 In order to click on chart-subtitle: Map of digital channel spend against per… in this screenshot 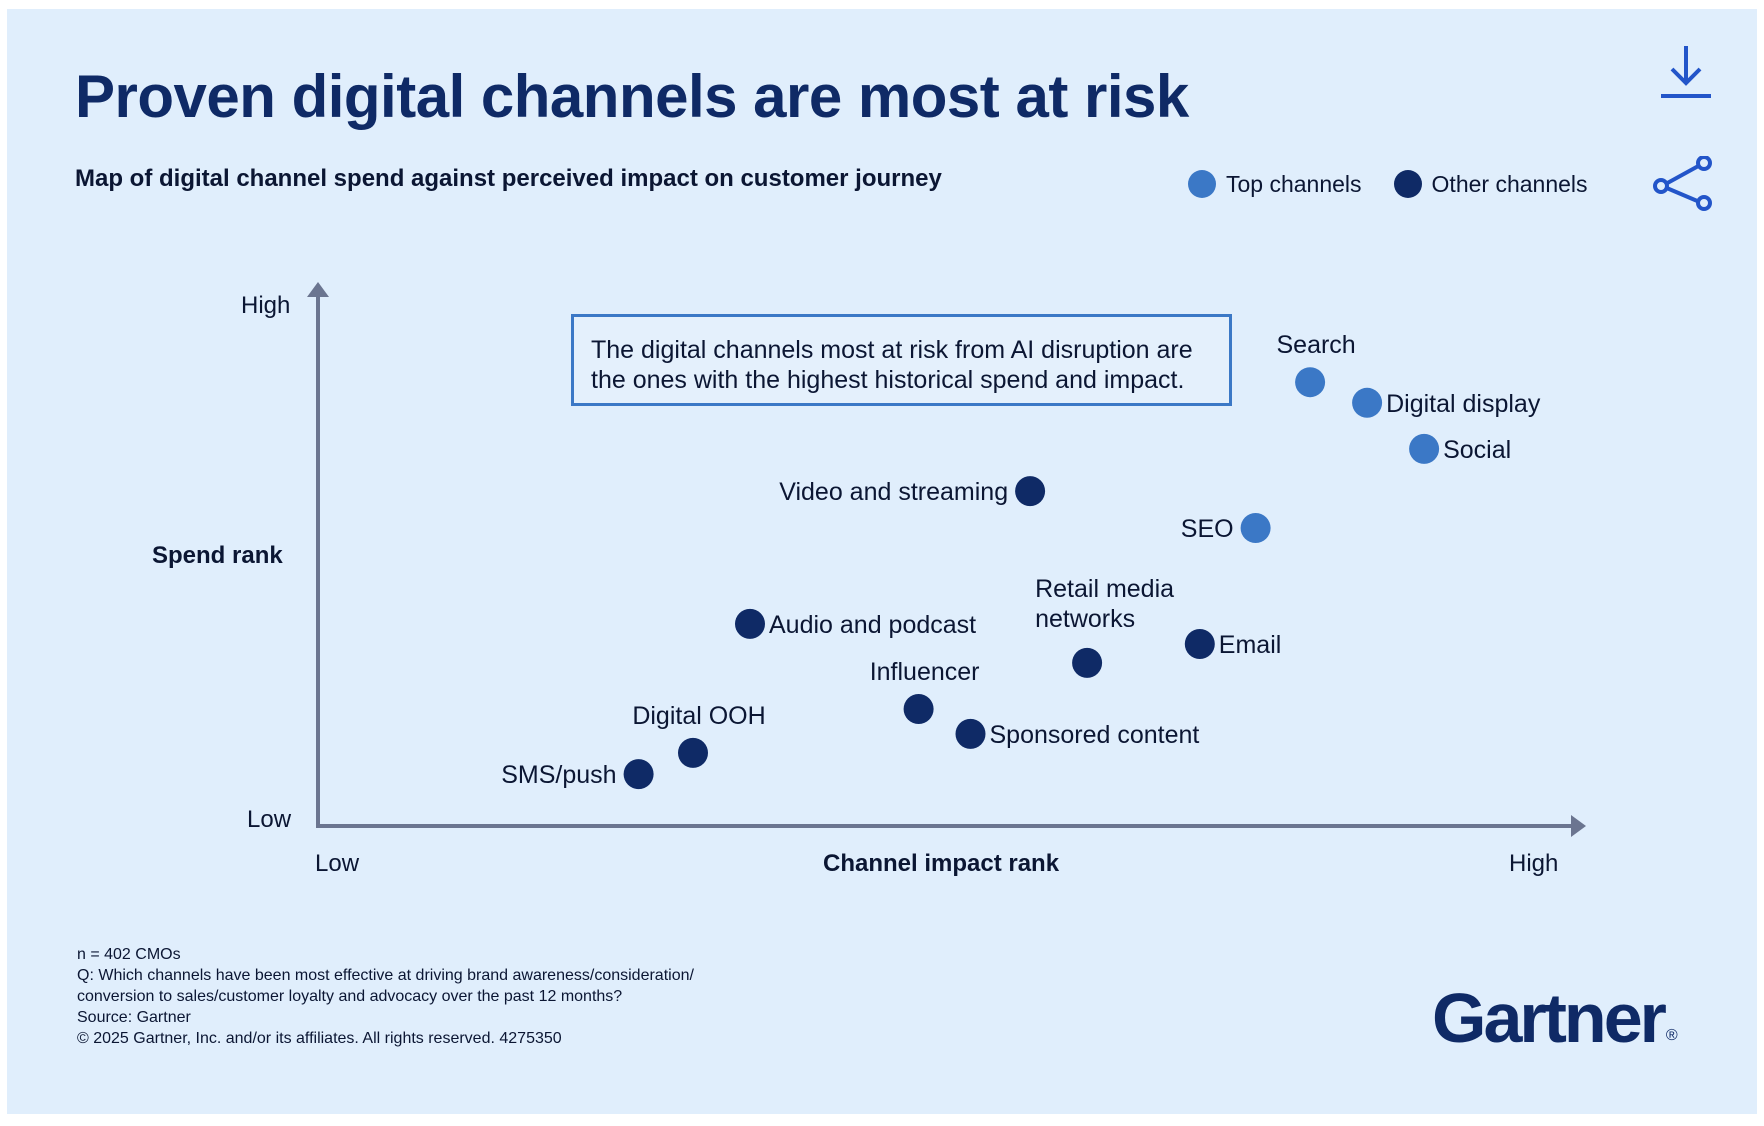, I will do `click(508, 178)`.